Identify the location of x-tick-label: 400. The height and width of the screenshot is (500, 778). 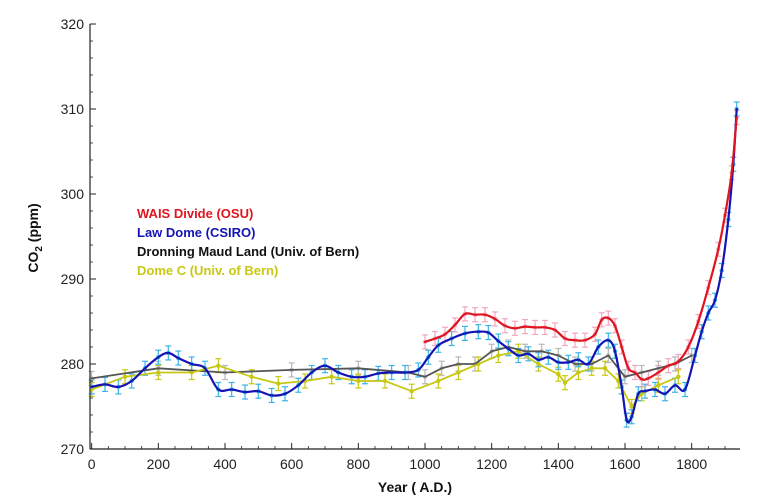
(225, 464).